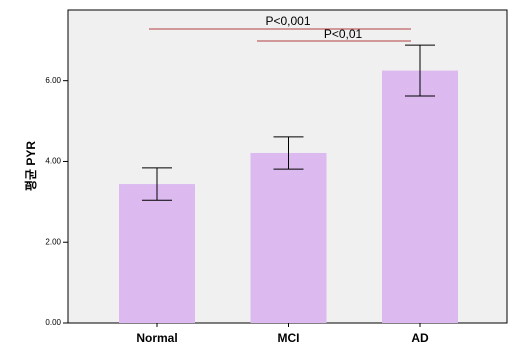 This screenshot has height=353, width=531. I want to click on x-tick-label: MCI, so click(289, 338).